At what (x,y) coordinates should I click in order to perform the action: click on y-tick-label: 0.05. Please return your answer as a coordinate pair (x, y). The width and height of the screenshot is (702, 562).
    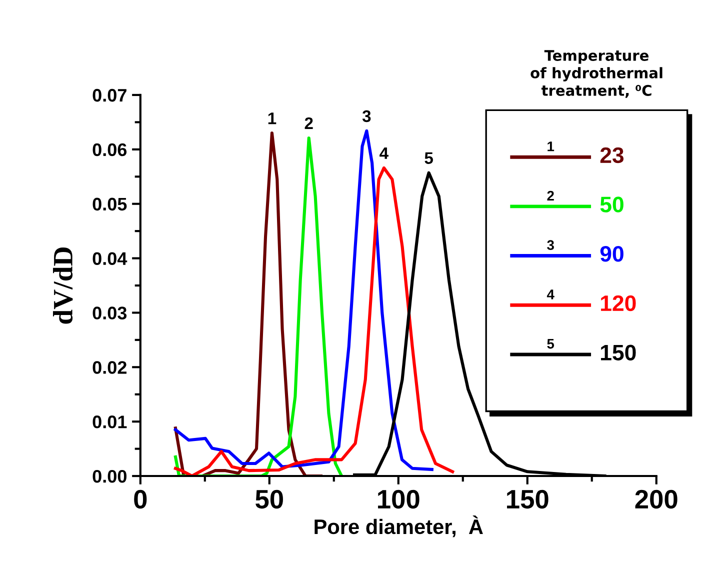
    Looking at the image, I should click on (109, 204).